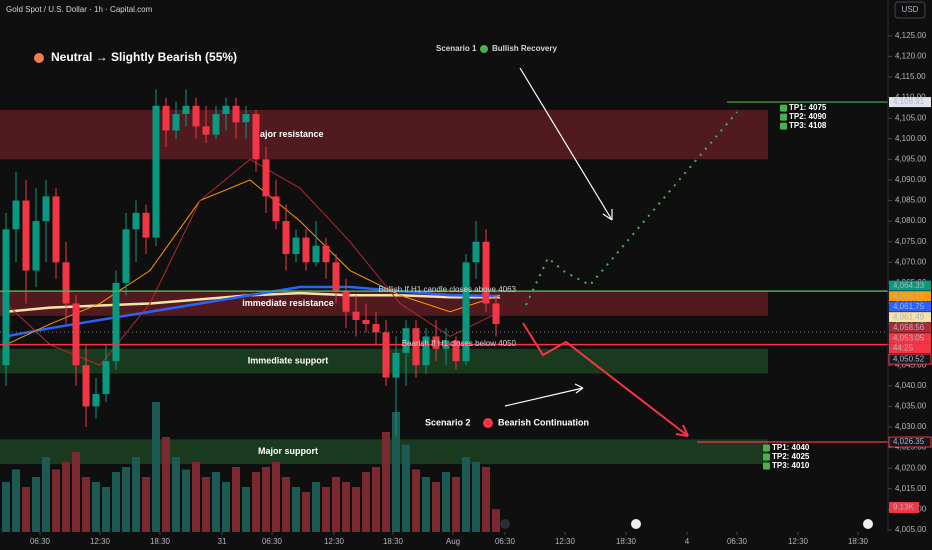 The height and width of the screenshot is (550, 932). I want to click on x-tick-label: 31, so click(222, 541).